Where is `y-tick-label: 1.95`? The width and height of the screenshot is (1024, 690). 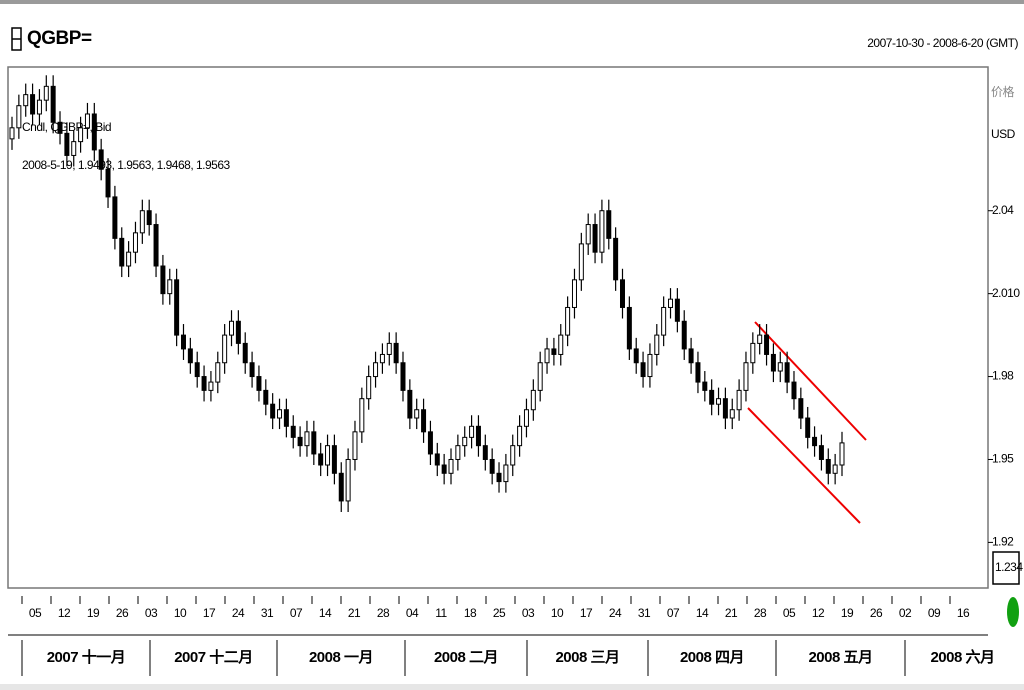
y-tick-label: 1.95 is located at coordinates (1003, 459).